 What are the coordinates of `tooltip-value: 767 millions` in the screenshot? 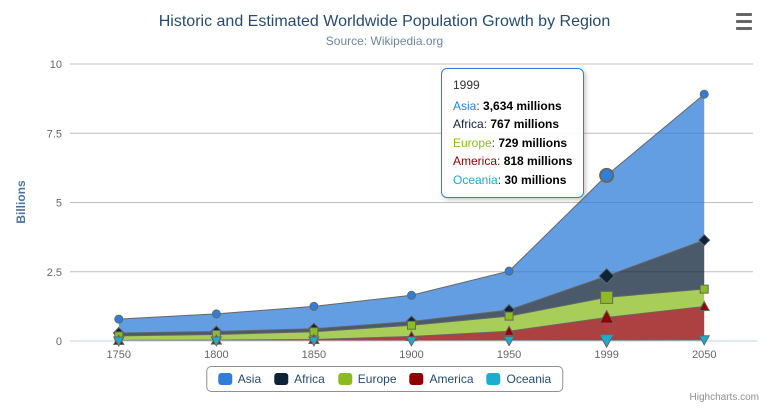 It's located at (525, 124).